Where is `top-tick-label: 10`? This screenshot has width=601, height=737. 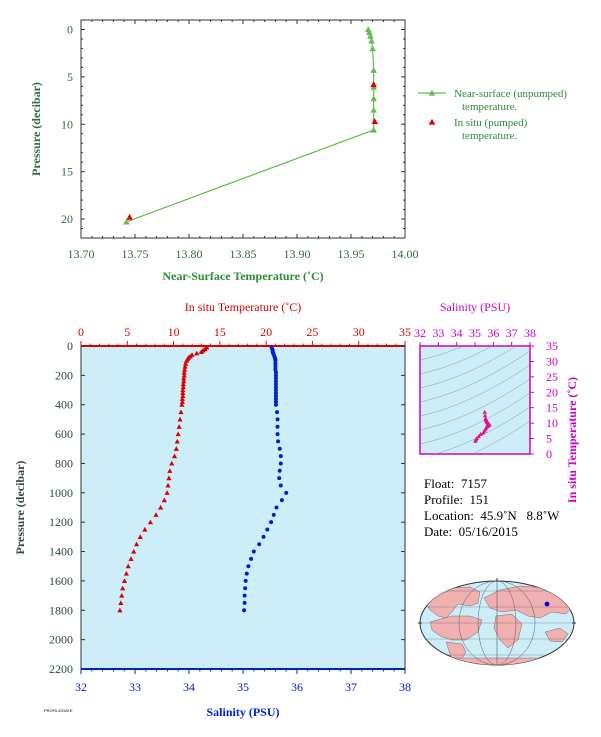 top-tick-label: 10 is located at coordinates (174, 332).